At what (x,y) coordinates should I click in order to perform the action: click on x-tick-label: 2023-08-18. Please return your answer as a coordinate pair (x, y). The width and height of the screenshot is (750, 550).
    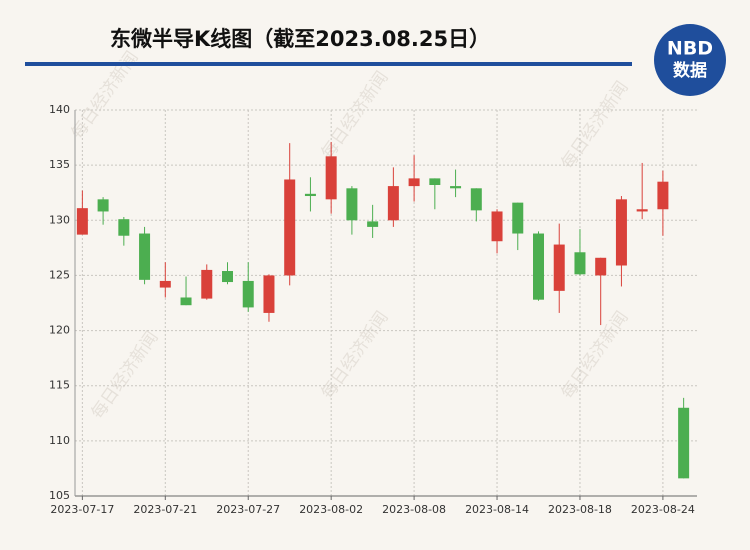
    Looking at the image, I should click on (580, 509).